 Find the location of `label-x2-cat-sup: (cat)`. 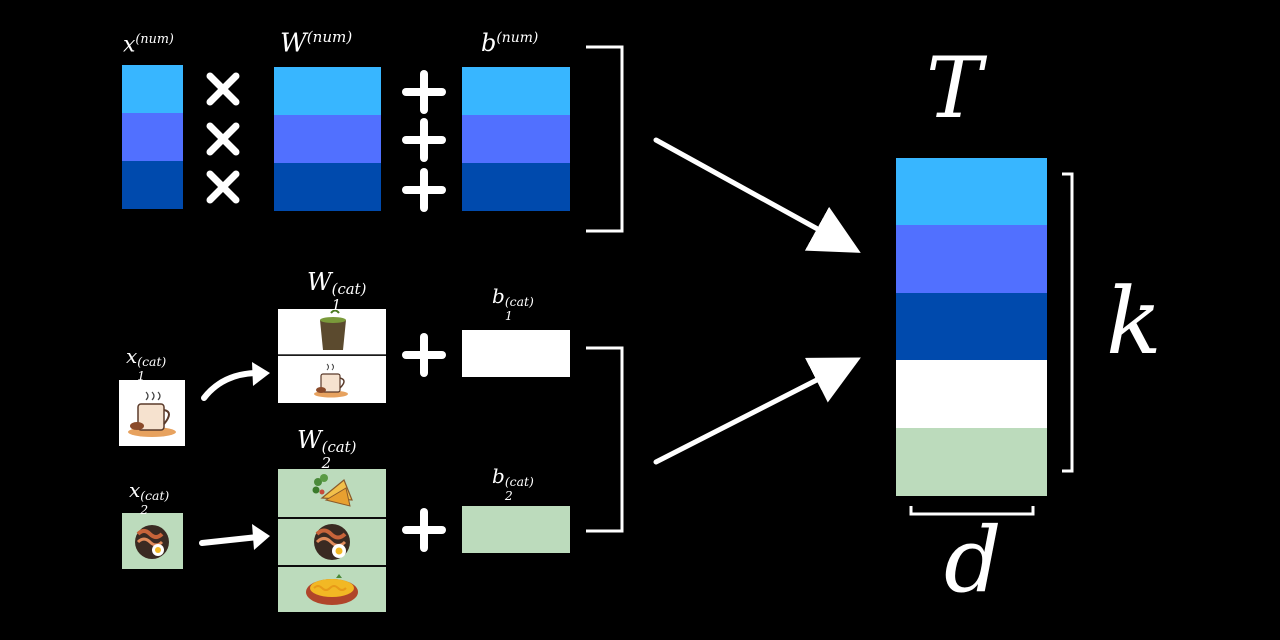

label-x2-cat-sup: (cat) is located at coordinates (155, 496).